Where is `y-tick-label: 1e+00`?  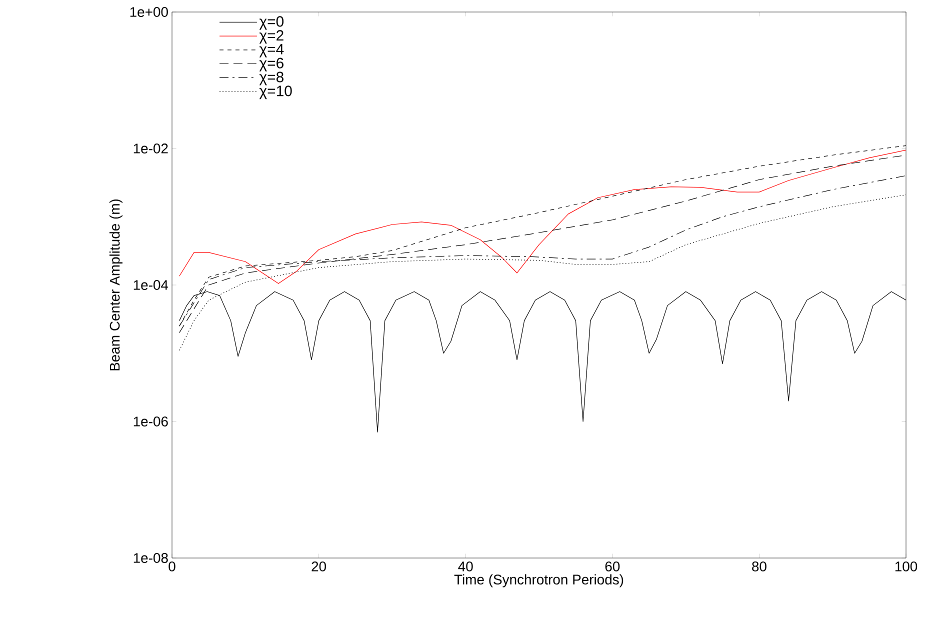
y-tick-label: 1e+00 is located at coordinates (149, 12).